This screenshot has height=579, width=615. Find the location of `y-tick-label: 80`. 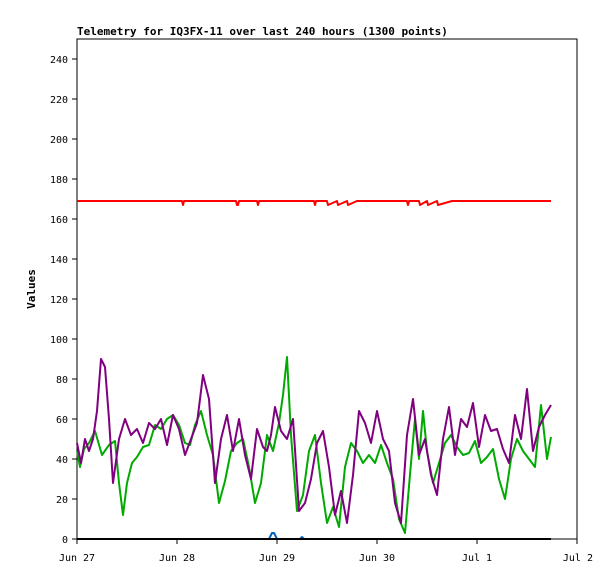

y-tick-label: 80 is located at coordinates (62, 380).